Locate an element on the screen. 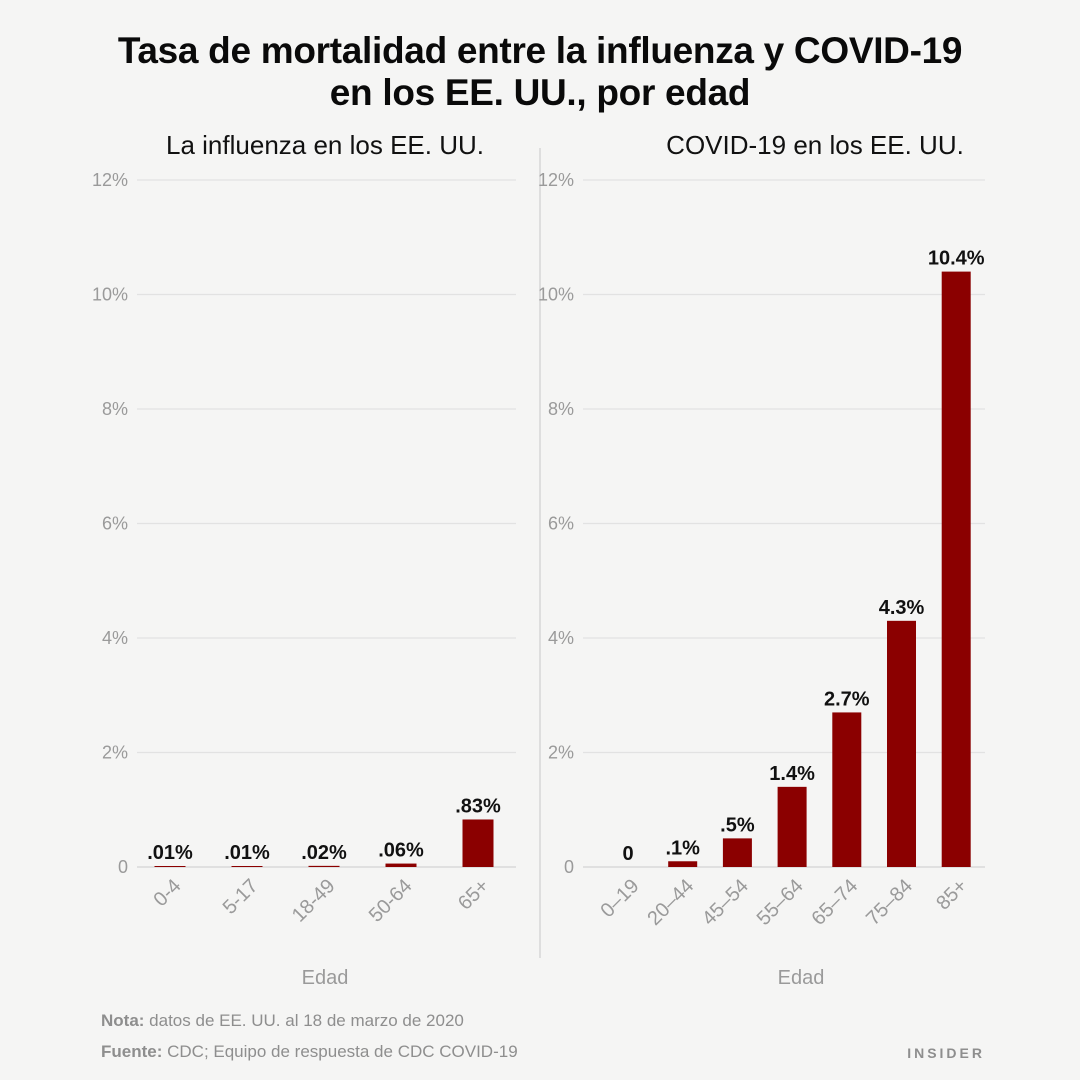  source-text: CDC; Equipo de respuesta de CDC COVID-19 is located at coordinates (340, 1051).